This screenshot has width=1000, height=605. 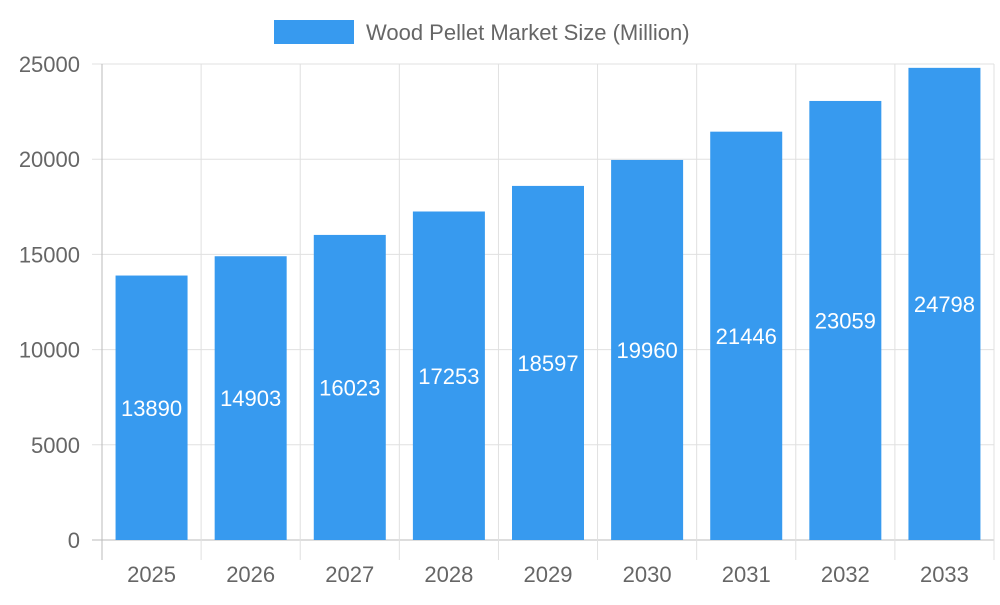 I want to click on data-label: 23059, so click(x=845, y=320).